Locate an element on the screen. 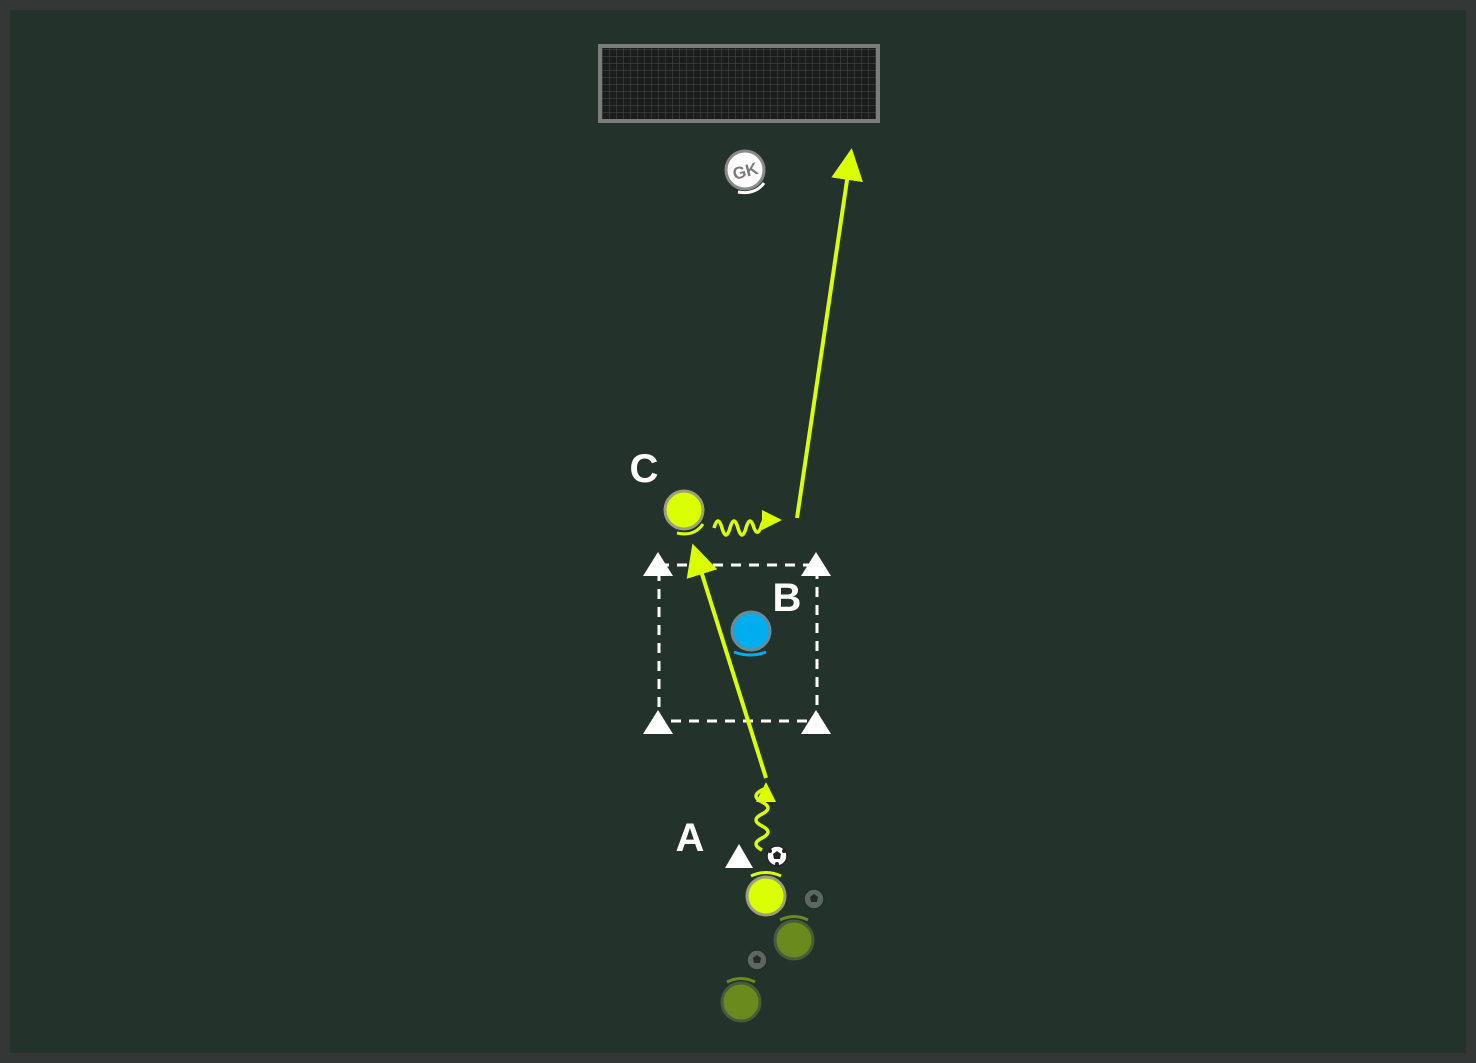 This screenshot has height=1063, width=1476. player-b: B is located at coordinates (766, 616).